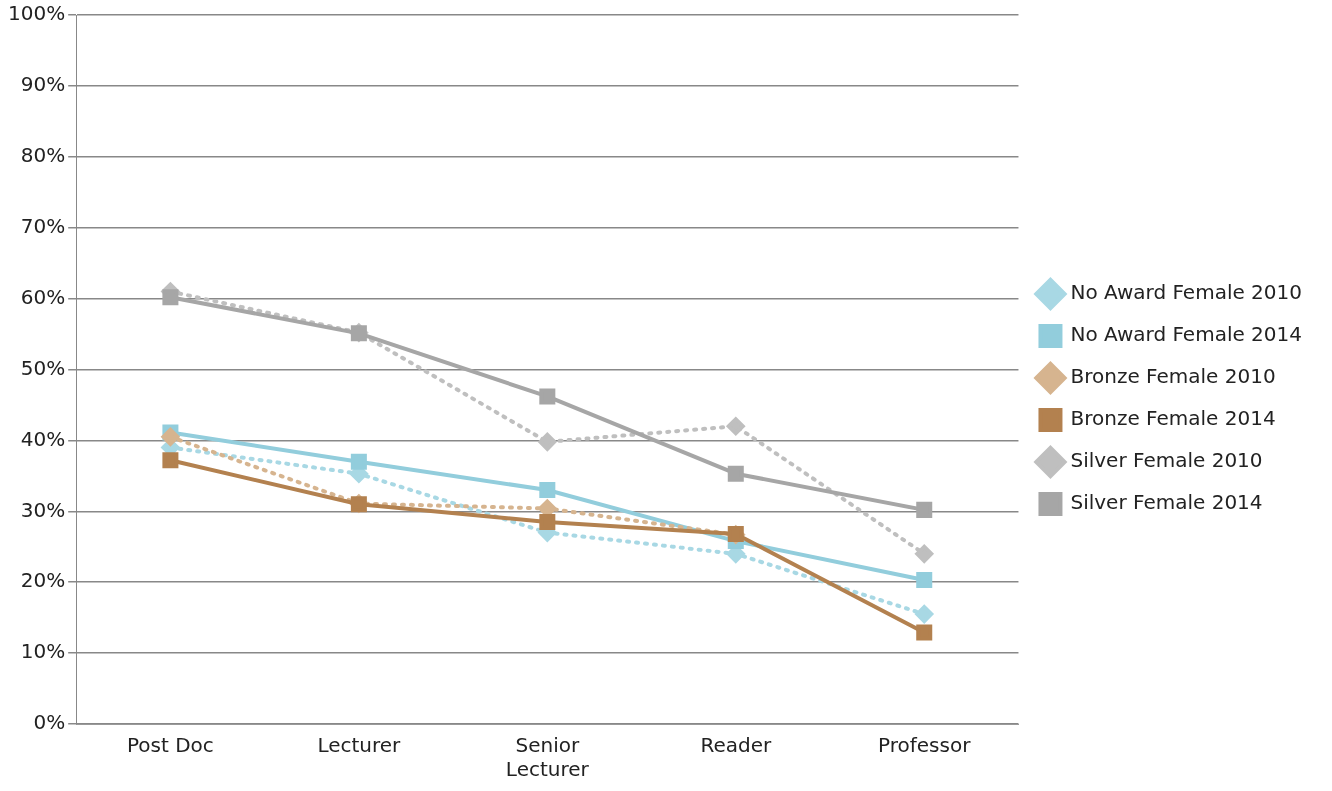 Image resolution: width=1332 pixels, height=791 pixels. I want to click on y-tick-label: 60%, so click(43, 296).